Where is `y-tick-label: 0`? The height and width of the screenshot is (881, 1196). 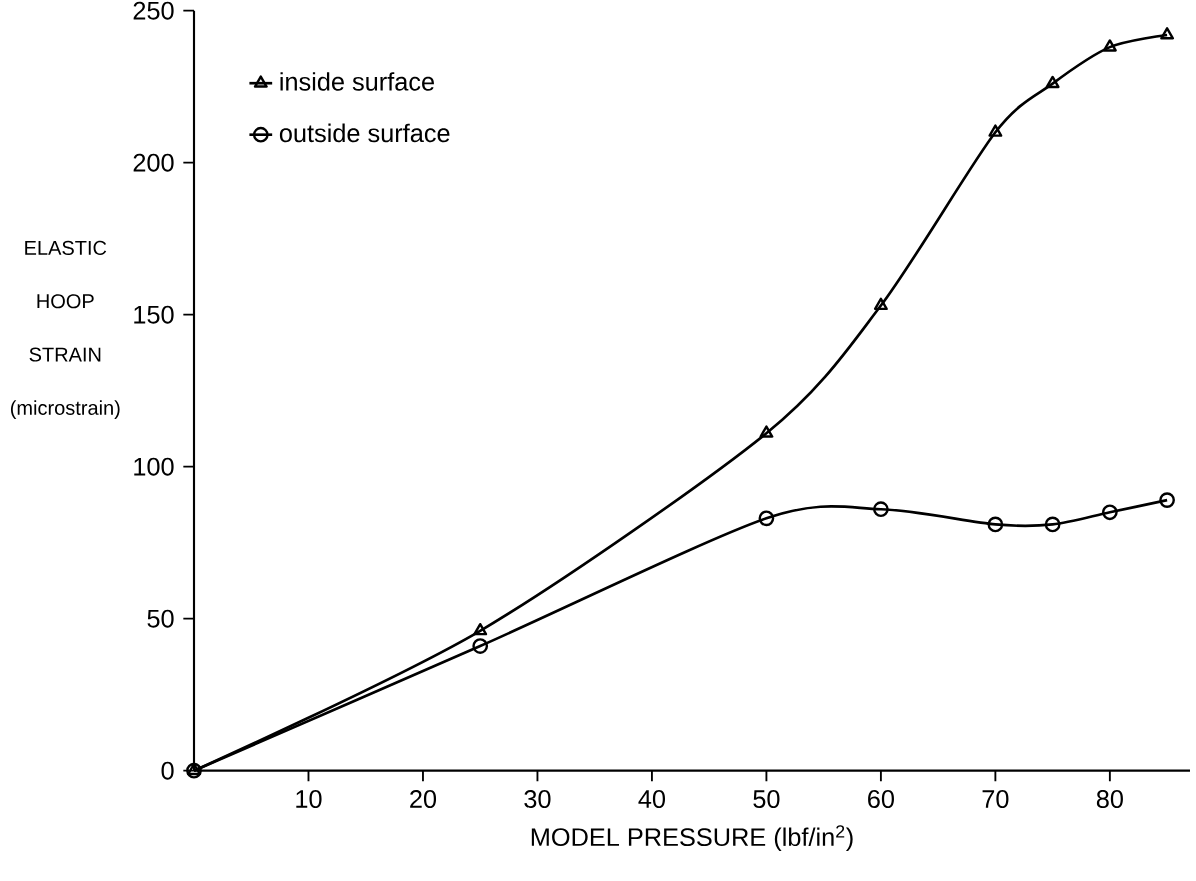 y-tick-label: 0 is located at coordinates (167, 770).